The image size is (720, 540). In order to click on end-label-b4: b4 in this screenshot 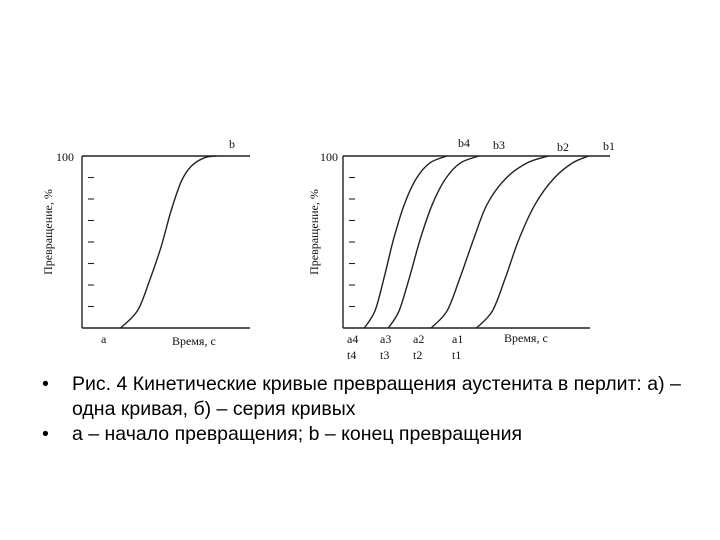, I will do `click(464, 143)`.